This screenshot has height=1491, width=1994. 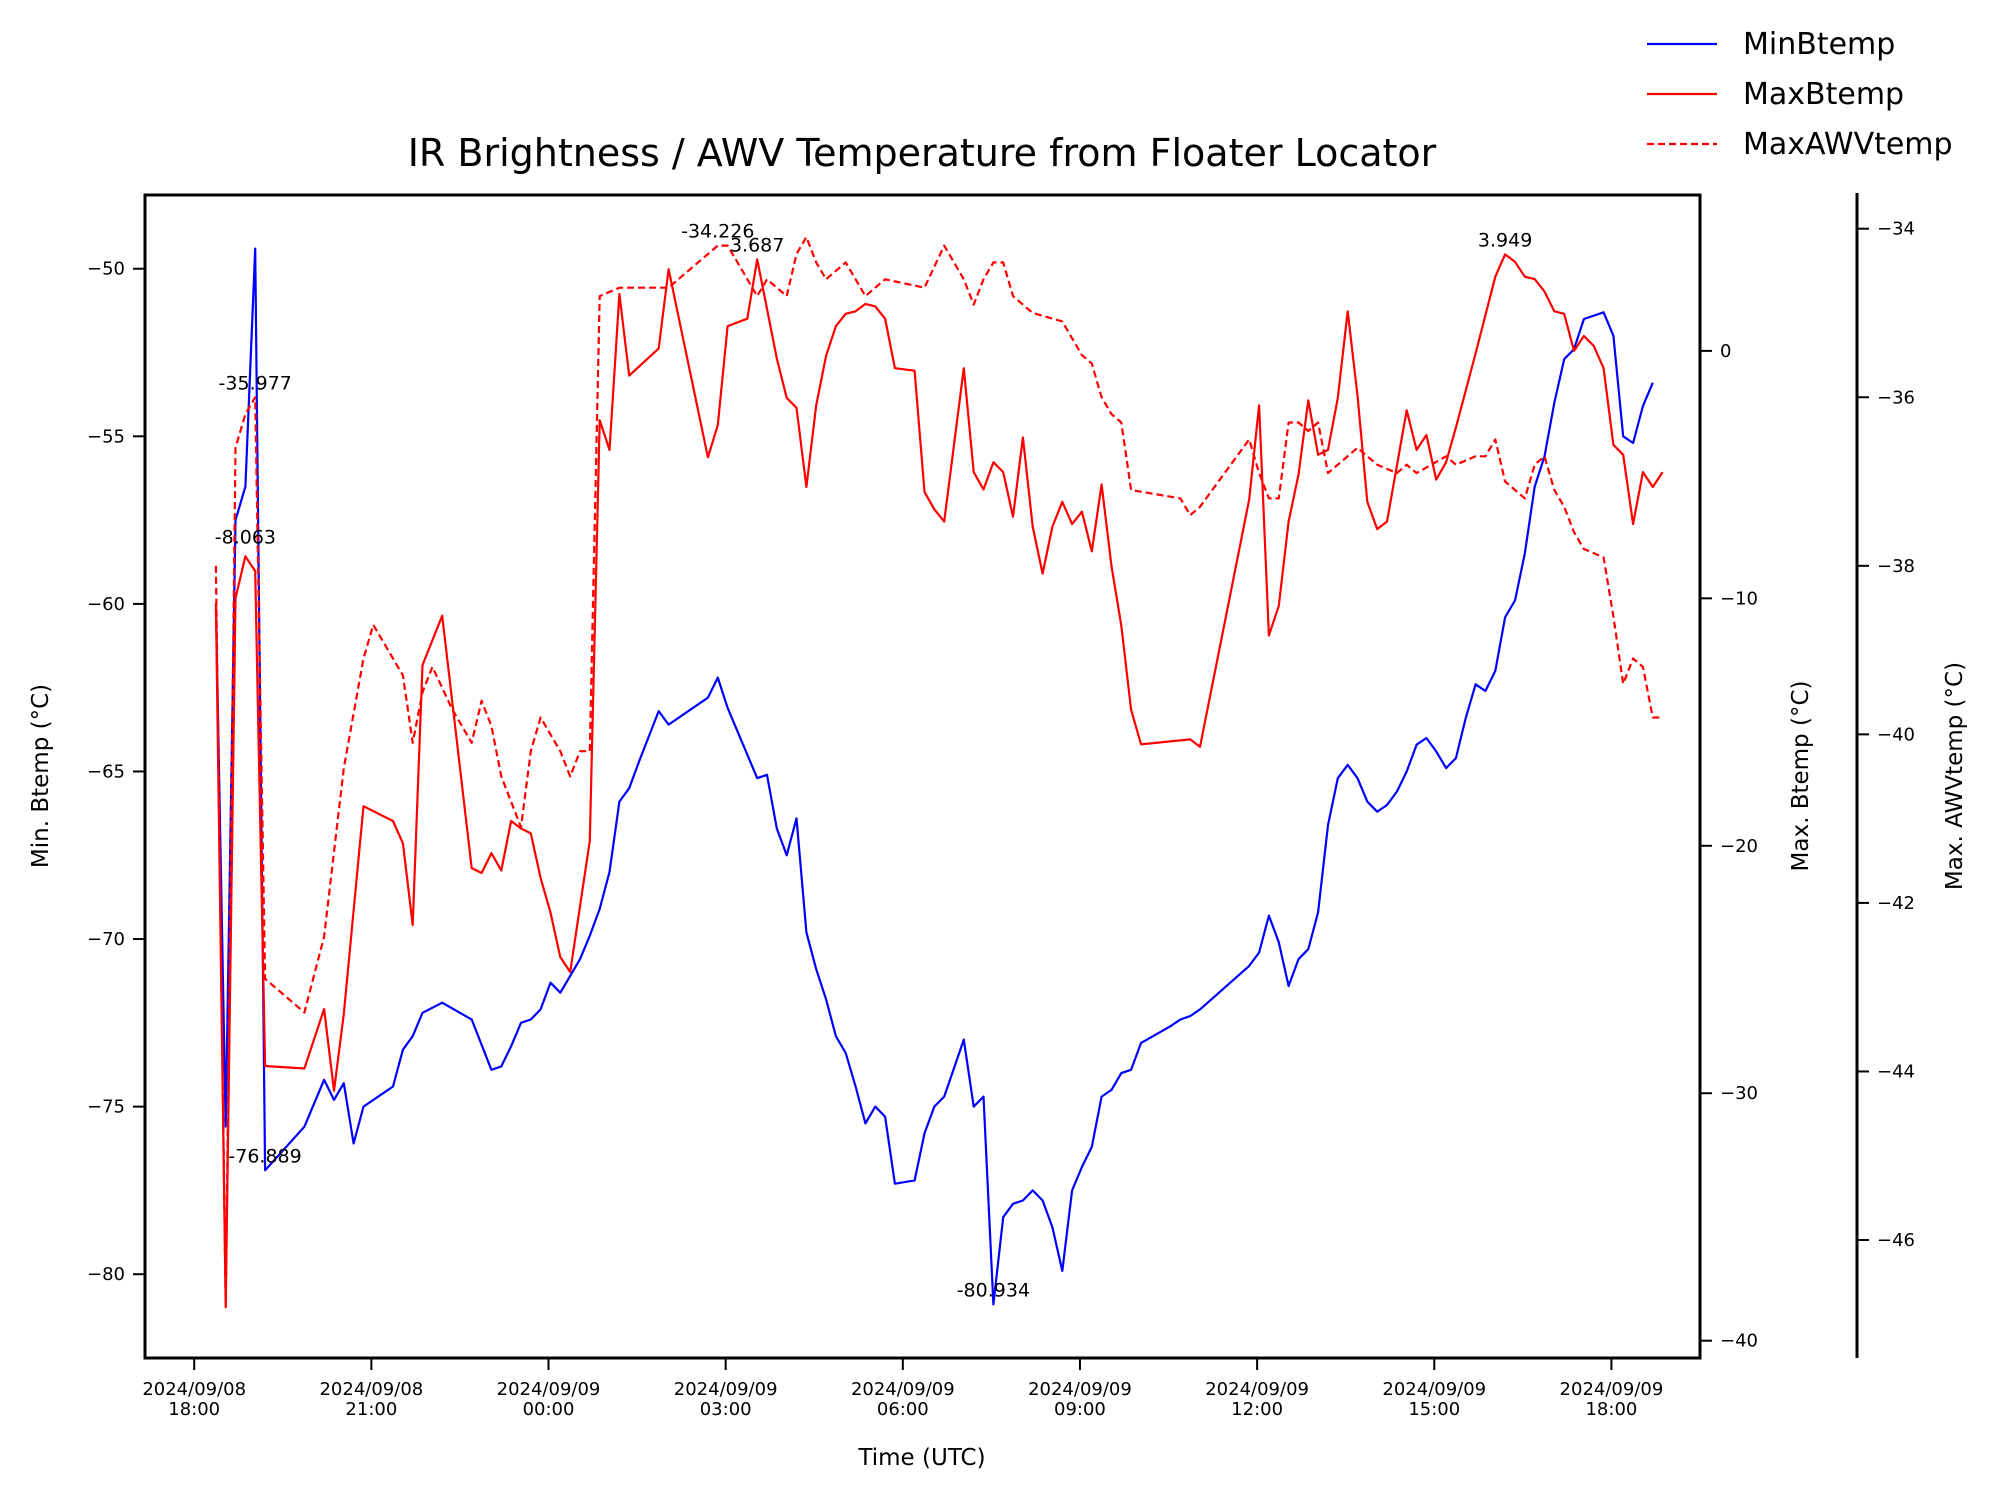 I want to click on legend-label: MaxAWVtemp, so click(x=1848, y=144).